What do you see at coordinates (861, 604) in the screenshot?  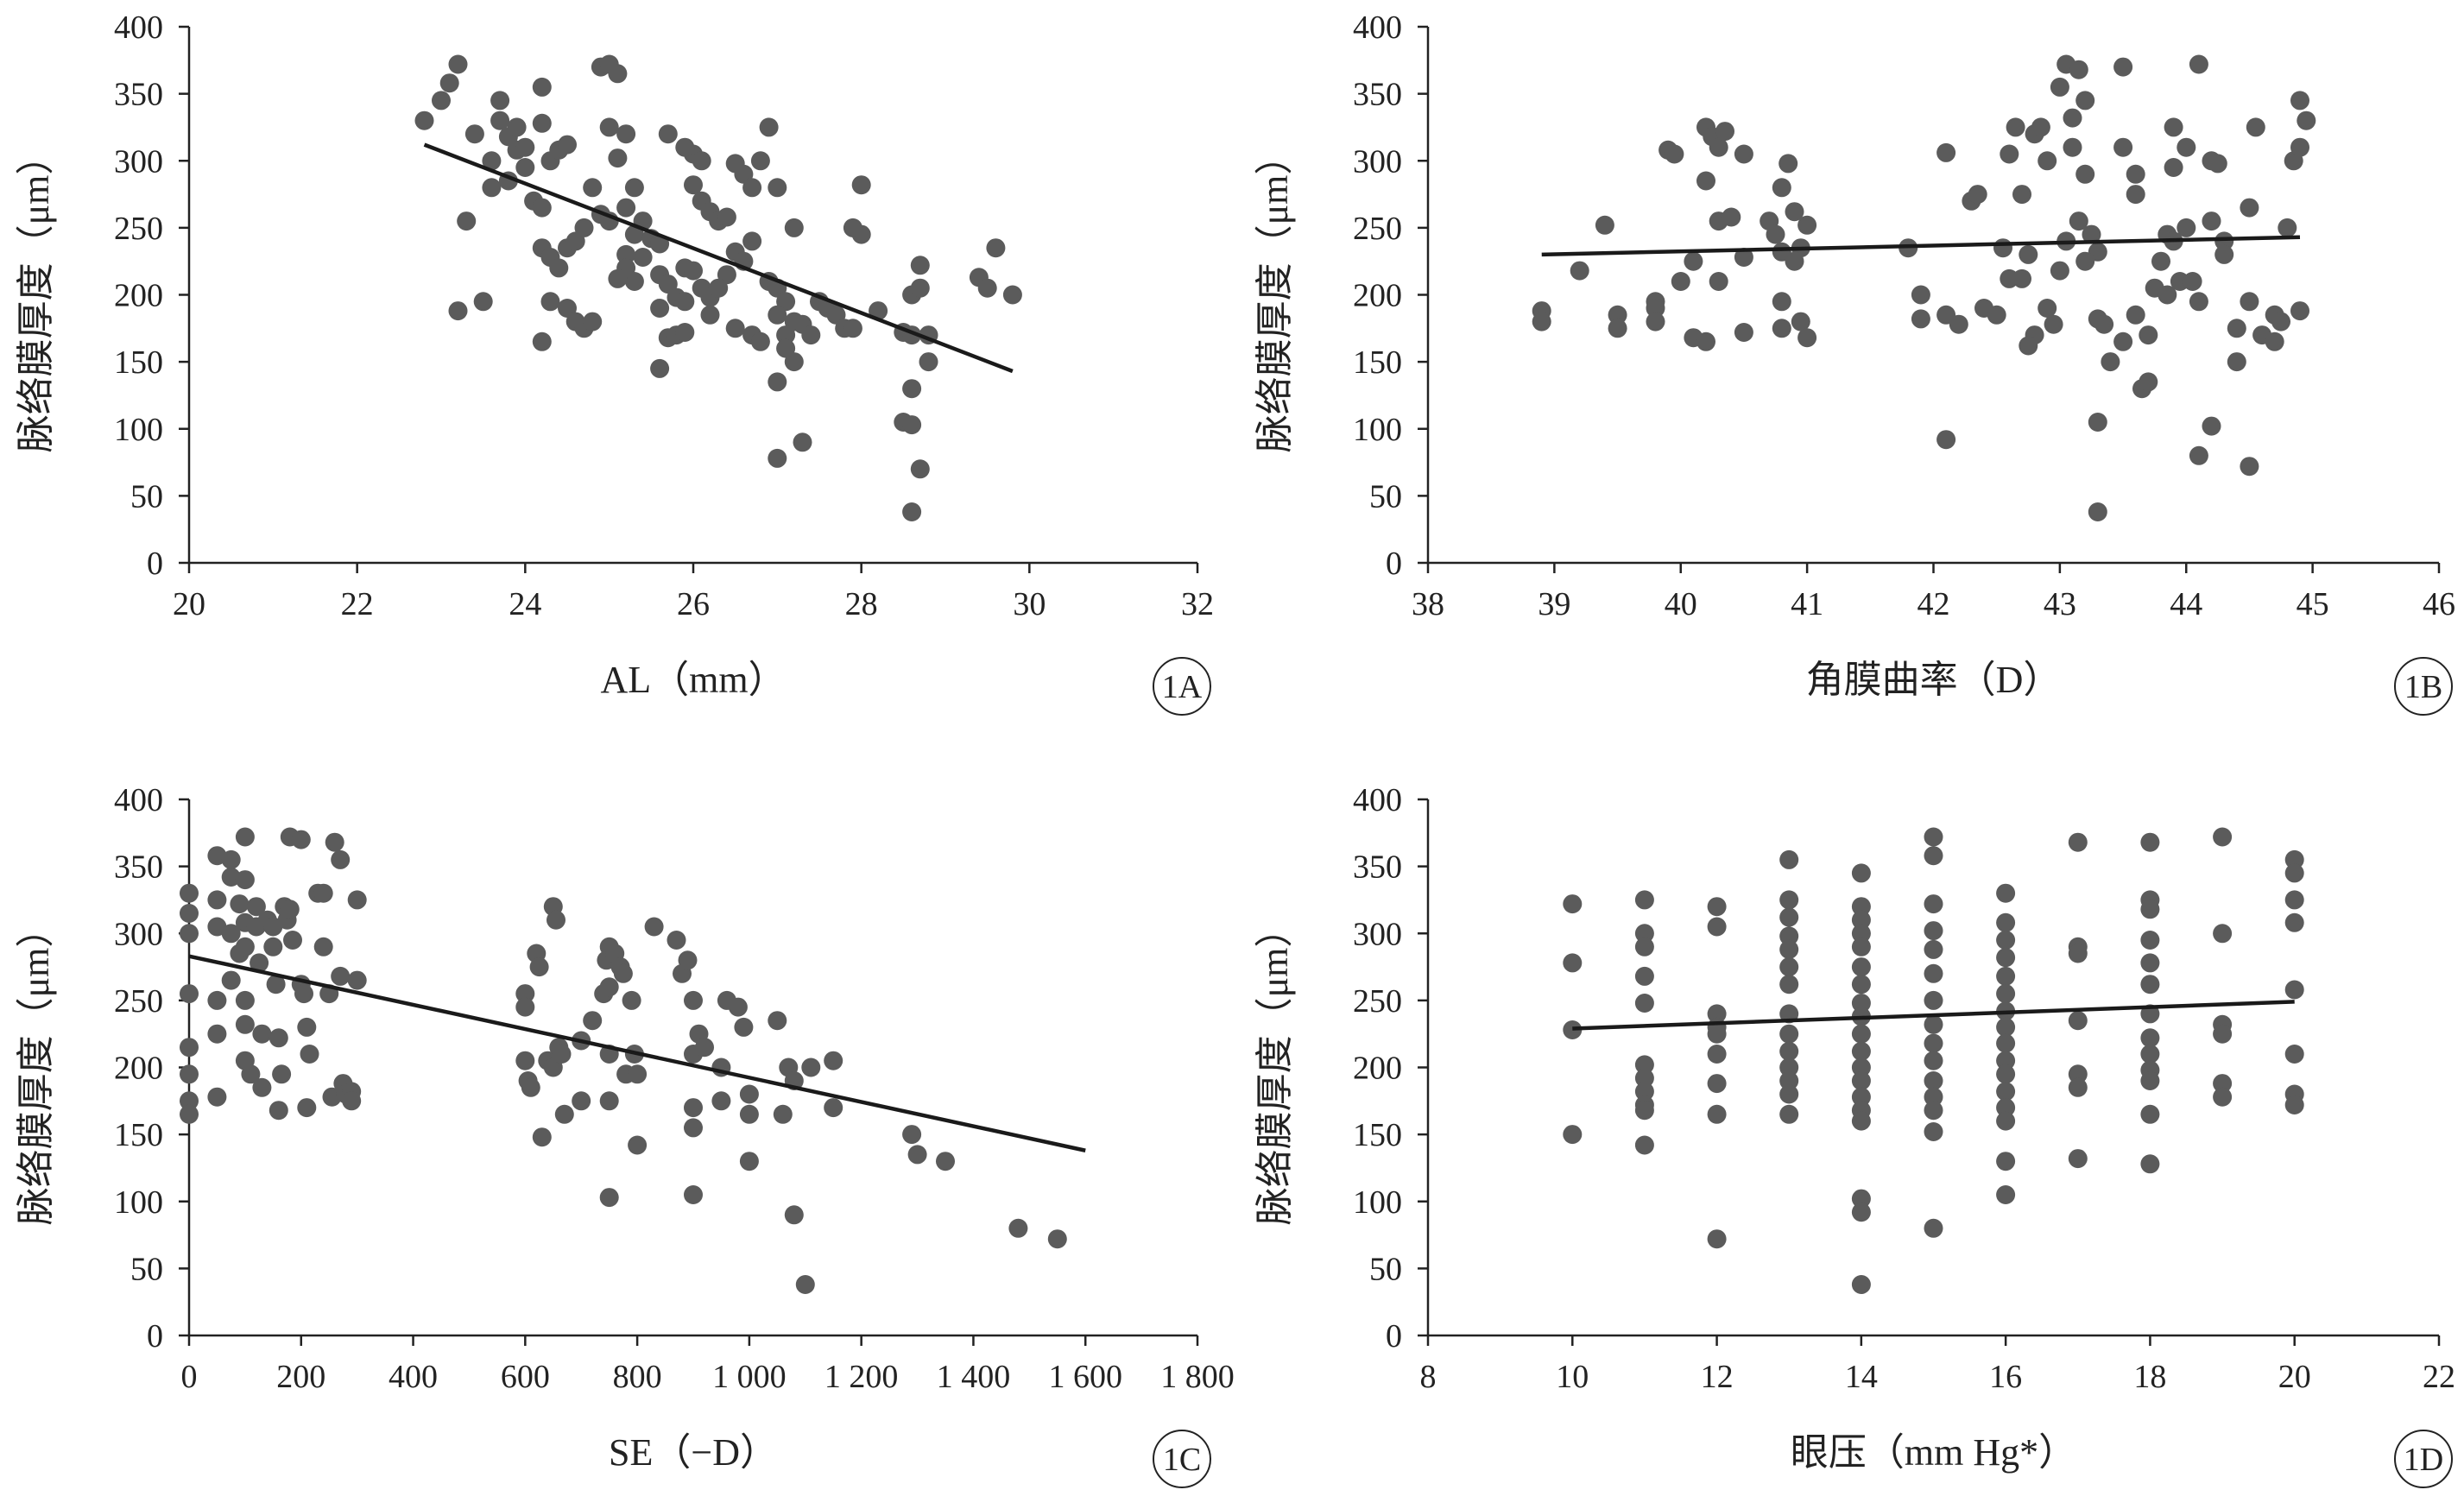 I see `x-tick-label: 28` at bounding box center [861, 604].